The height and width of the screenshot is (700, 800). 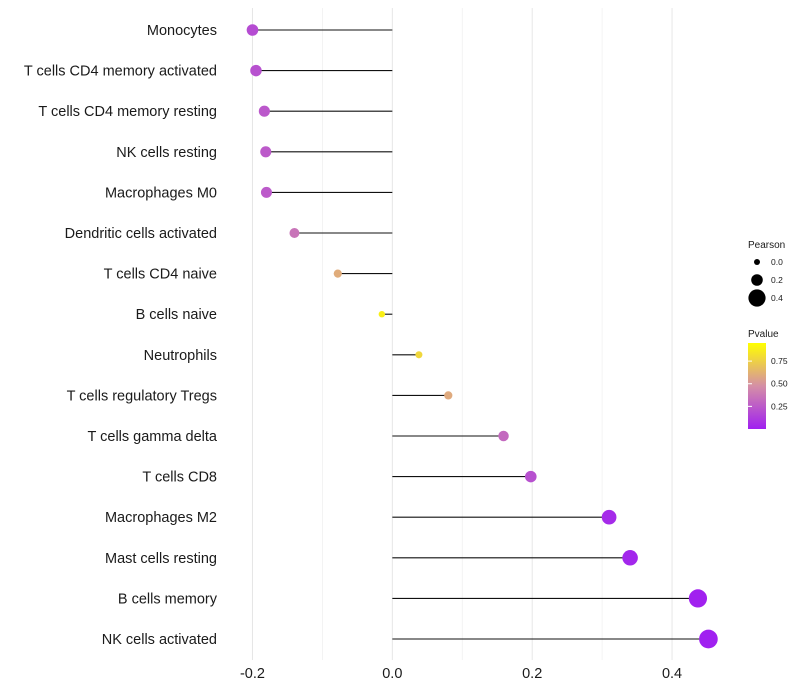 What do you see at coordinates (392, 674) in the screenshot?
I see `x-tick-label: 0.0` at bounding box center [392, 674].